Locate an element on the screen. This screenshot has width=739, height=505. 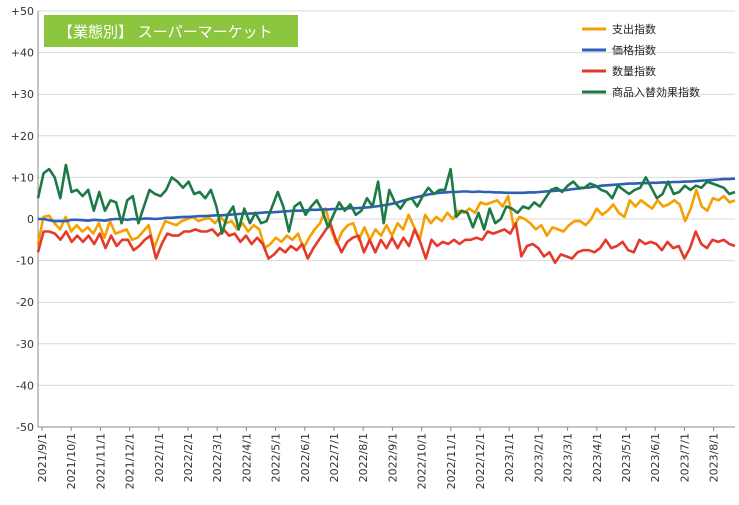
x-tick-label: 2022/1/1 is located at coordinates (159, 457).